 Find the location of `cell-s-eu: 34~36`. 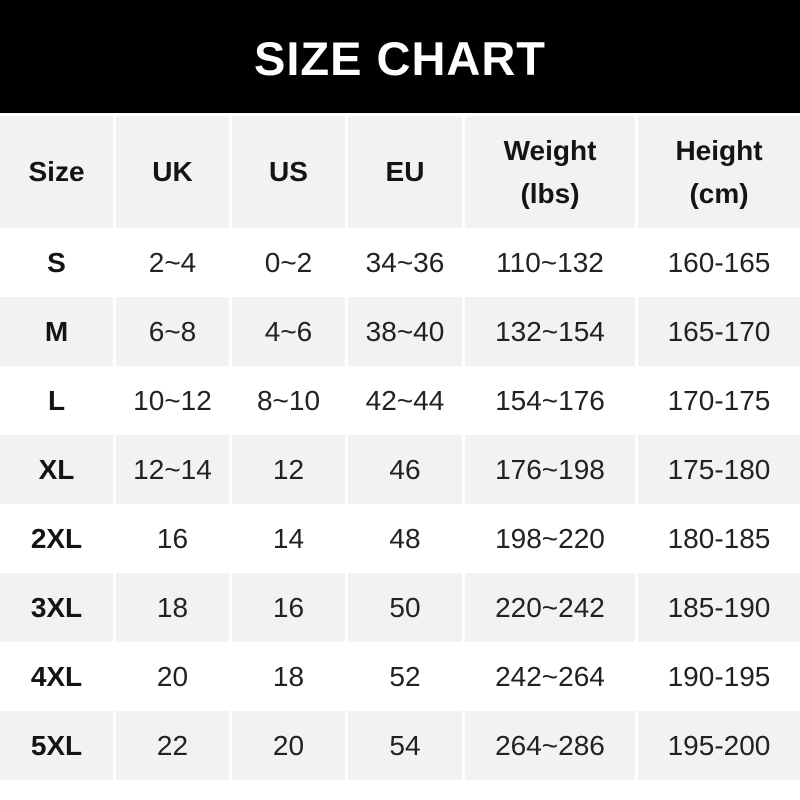

cell-s-eu: 34~36 is located at coordinates (405, 262).